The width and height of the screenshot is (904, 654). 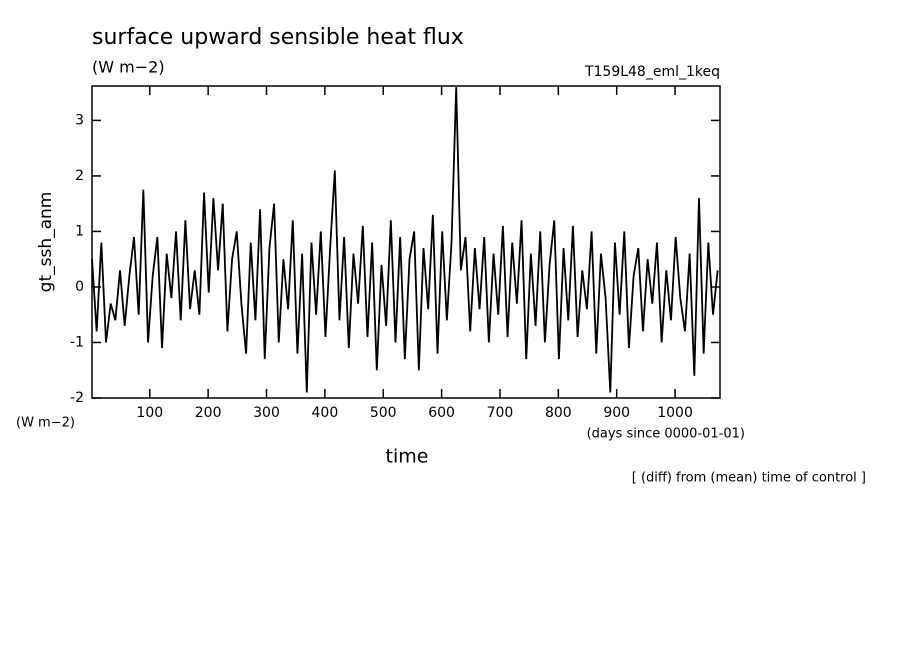 I want to click on y-tick-label: 1, so click(x=79, y=231).